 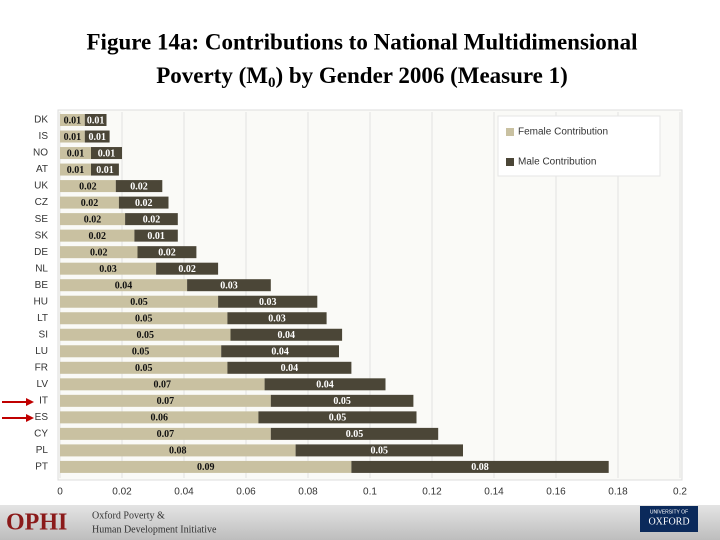 I want to click on x-tick-label: 0.2, so click(x=680, y=492).